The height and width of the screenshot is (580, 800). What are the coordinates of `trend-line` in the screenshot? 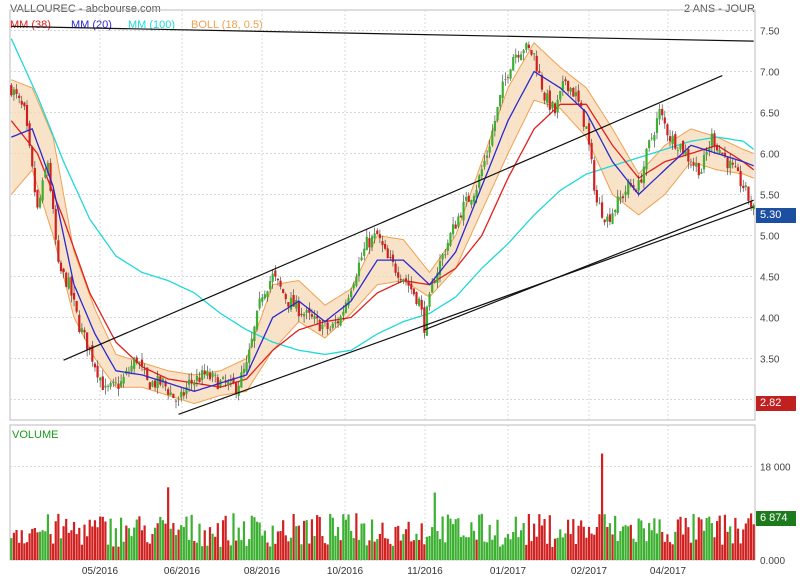 It's located at (589, 265).